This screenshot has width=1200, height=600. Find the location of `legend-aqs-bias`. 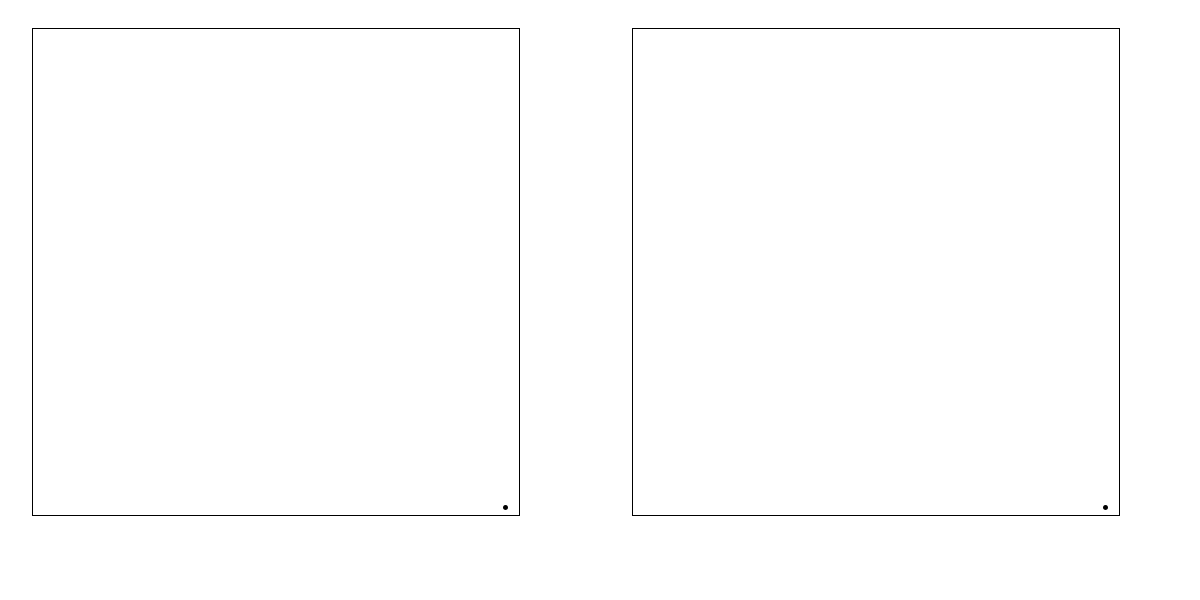

legend-aqs-bias is located at coordinates (1108, 507).